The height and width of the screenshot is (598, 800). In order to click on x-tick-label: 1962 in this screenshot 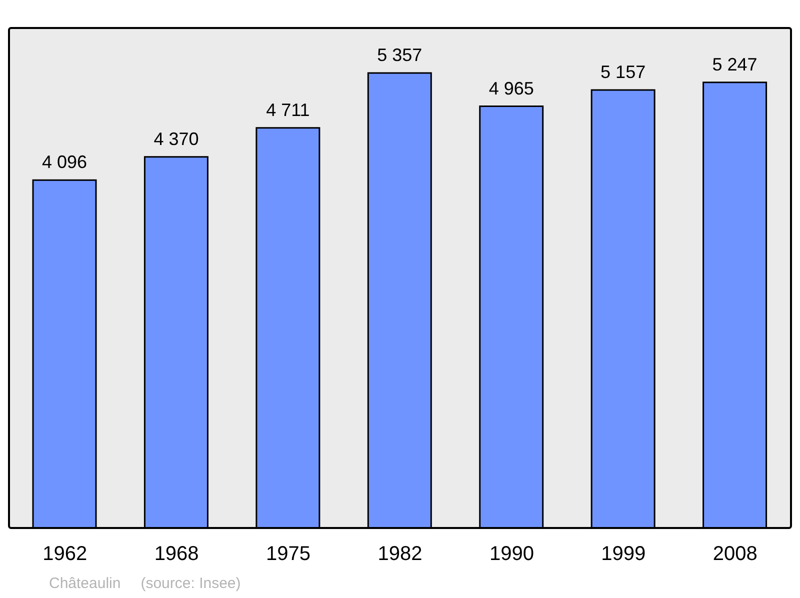, I will do `click(65, 554)`.